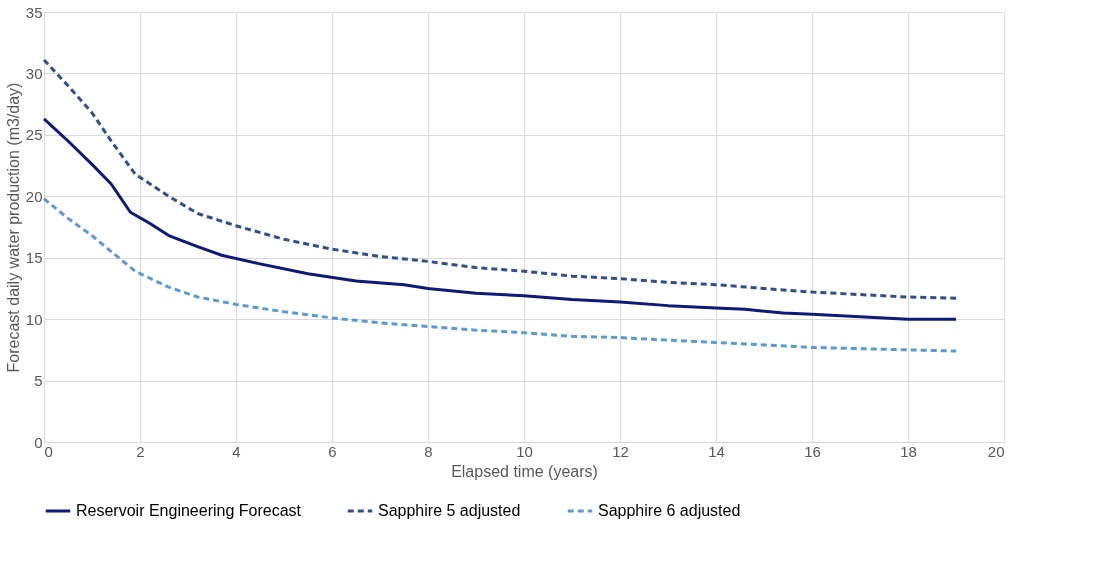  I want to click on x-tick-label: 4, so click(236, 451).